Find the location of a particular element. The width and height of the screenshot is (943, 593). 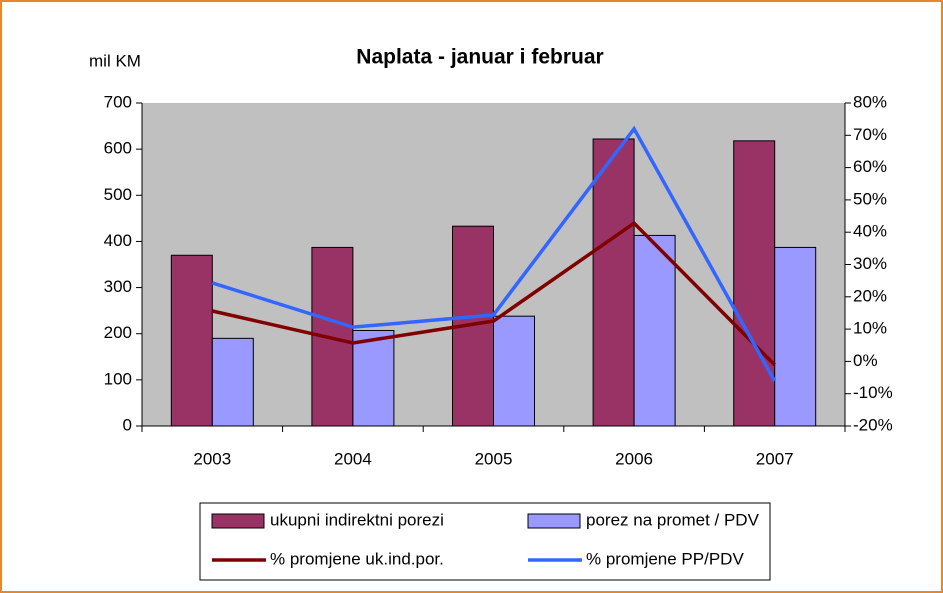

y-tick-label: 300 is located at coordinates (118, 286).